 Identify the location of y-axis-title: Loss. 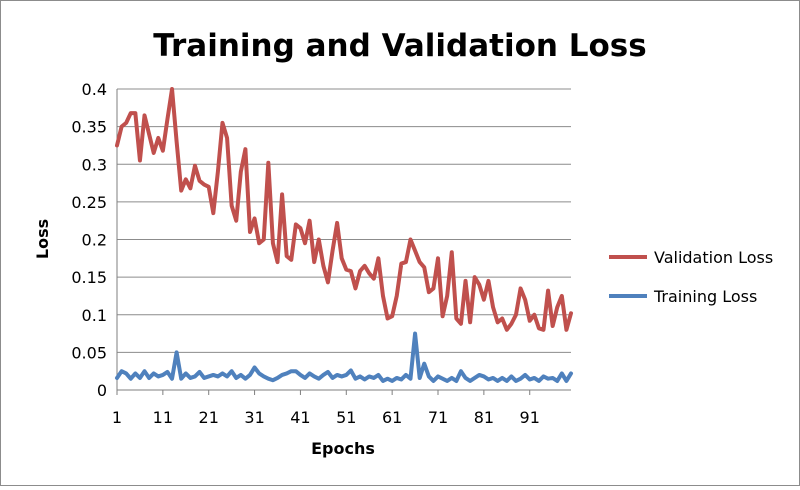
(42, 239).